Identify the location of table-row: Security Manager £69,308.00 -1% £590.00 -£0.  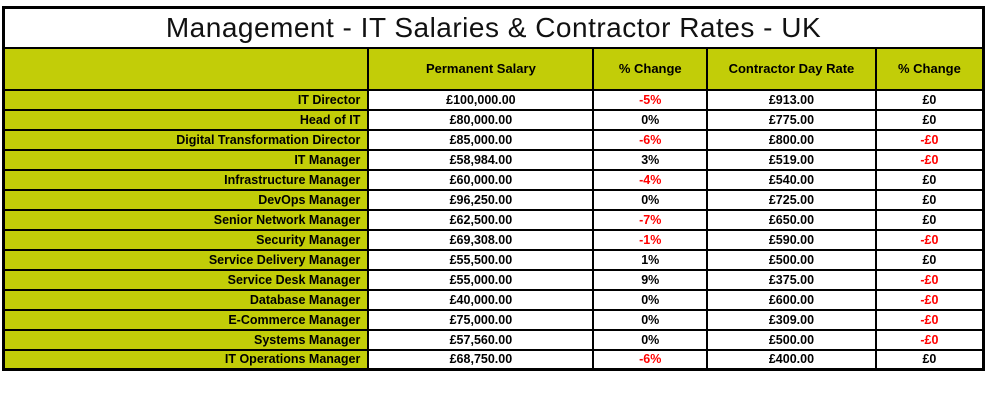
(493, 239).